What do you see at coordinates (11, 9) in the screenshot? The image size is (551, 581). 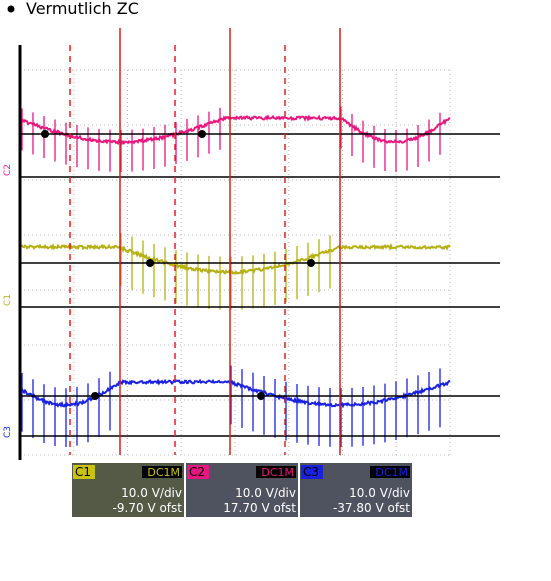 I see `bullet` at bounding box center [11, 9].